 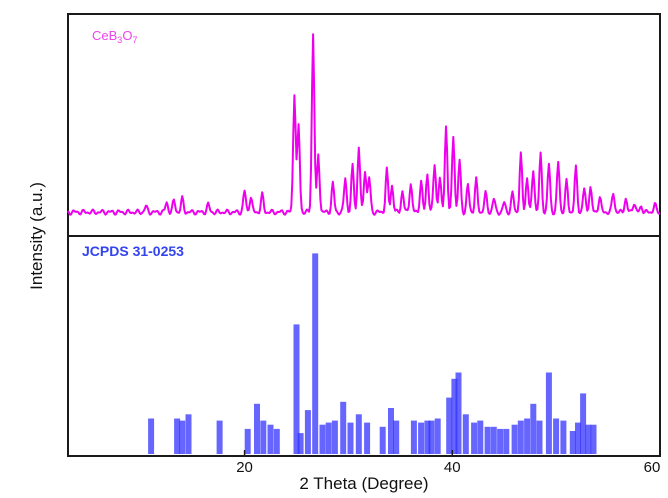 What do you see at coordinates (652, 467) in the screenshot?
I see `x-tick-label-60: 60` at bounding box center [652, 467].